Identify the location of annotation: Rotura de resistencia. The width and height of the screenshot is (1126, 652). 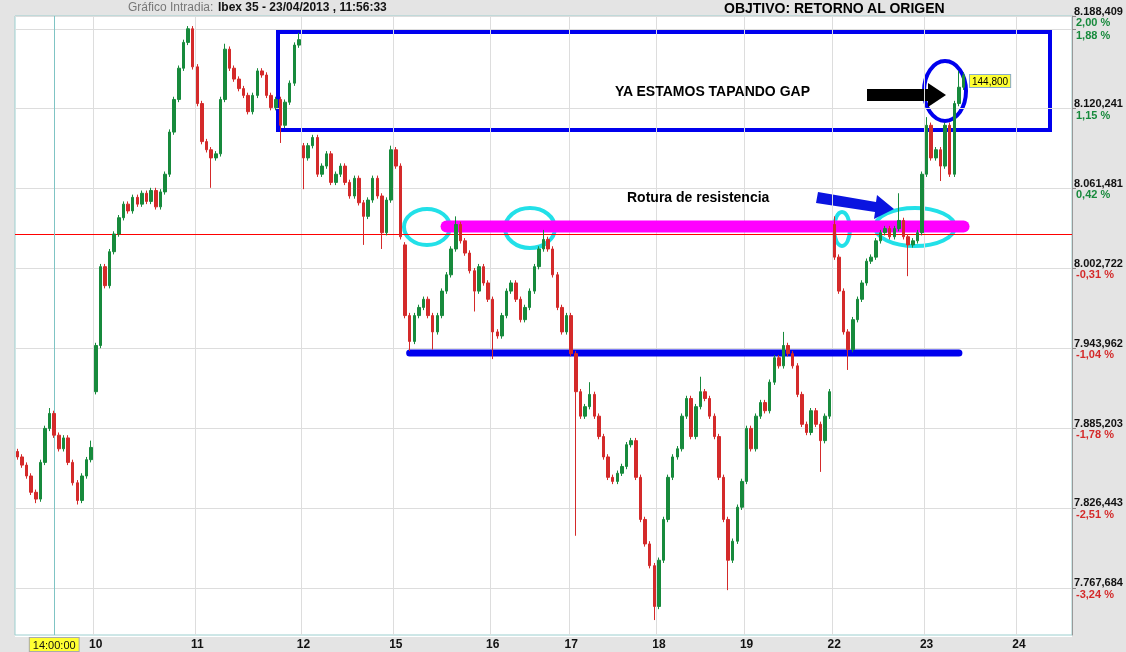
(698, 197).